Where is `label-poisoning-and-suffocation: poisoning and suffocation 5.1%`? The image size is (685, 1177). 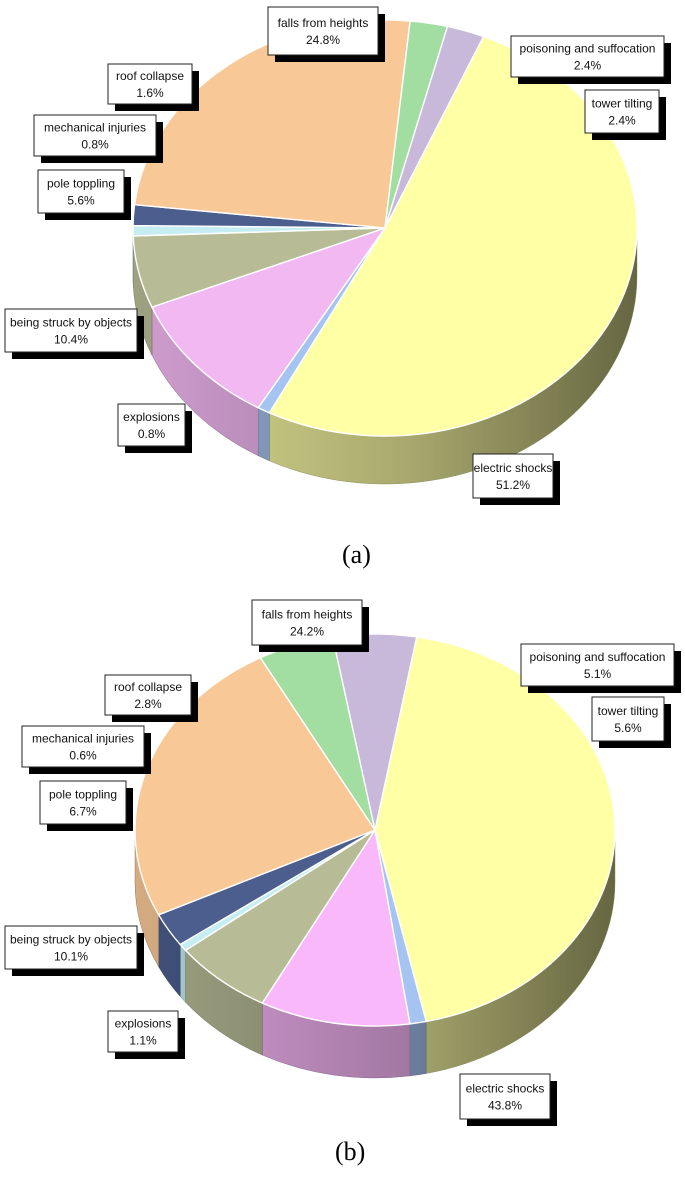 label-poisoning-and-suffocation: poisoning and suffocation 5.1% is located at coordinates (600, 668).